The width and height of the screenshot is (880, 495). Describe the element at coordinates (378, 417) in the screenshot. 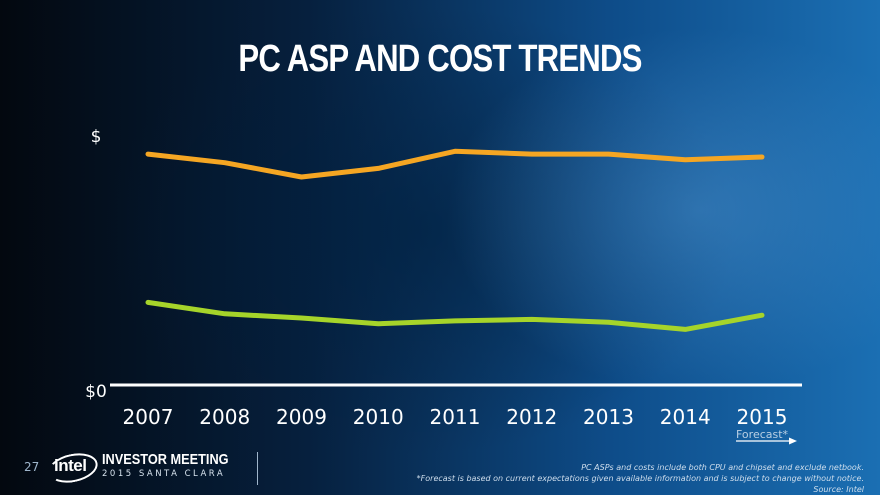

I see `x-tick-label-2010: 2010` at that location.